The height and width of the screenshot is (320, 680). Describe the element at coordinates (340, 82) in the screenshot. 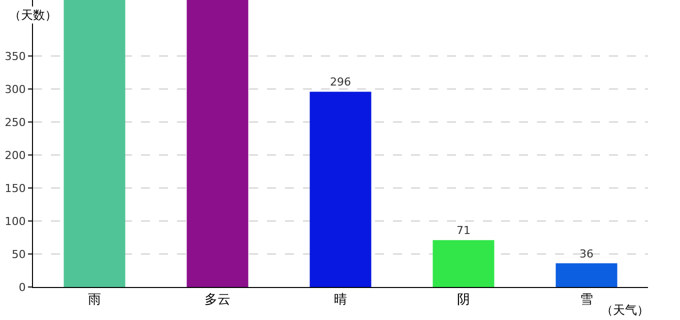

I see `data-label: 296` at that location.